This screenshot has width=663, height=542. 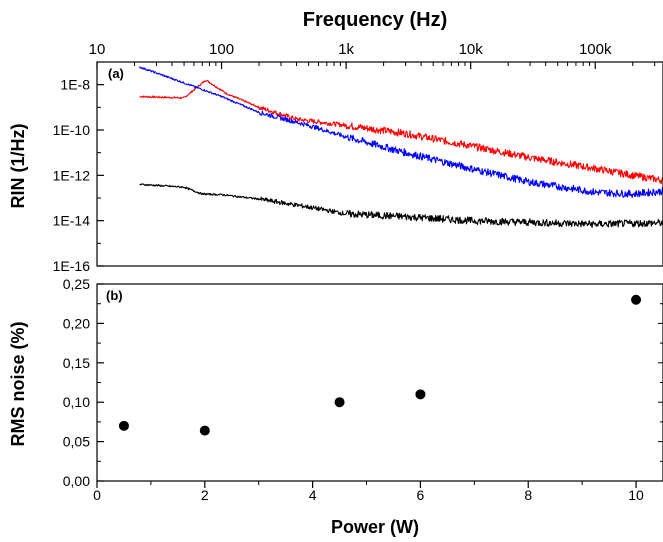 I want to click on top-x-tick-label: 10, so click(x=97, y=49).